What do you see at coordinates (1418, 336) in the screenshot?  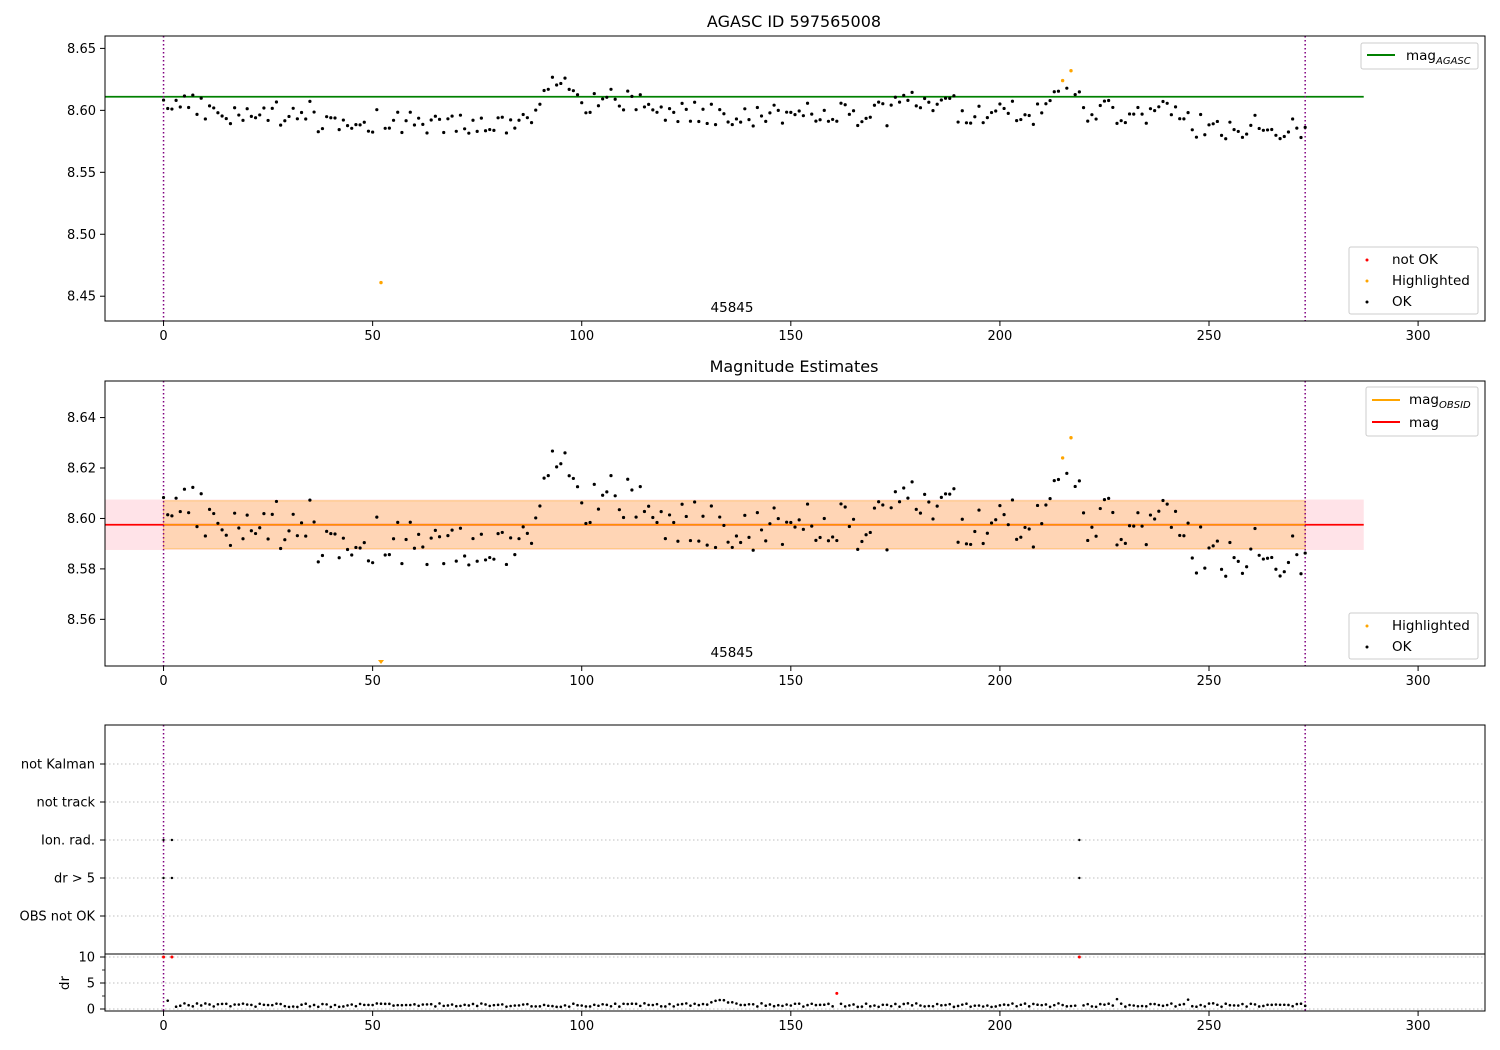 I see `panel1-xtick-label-300: 300` at bounding box center [1418, 336].